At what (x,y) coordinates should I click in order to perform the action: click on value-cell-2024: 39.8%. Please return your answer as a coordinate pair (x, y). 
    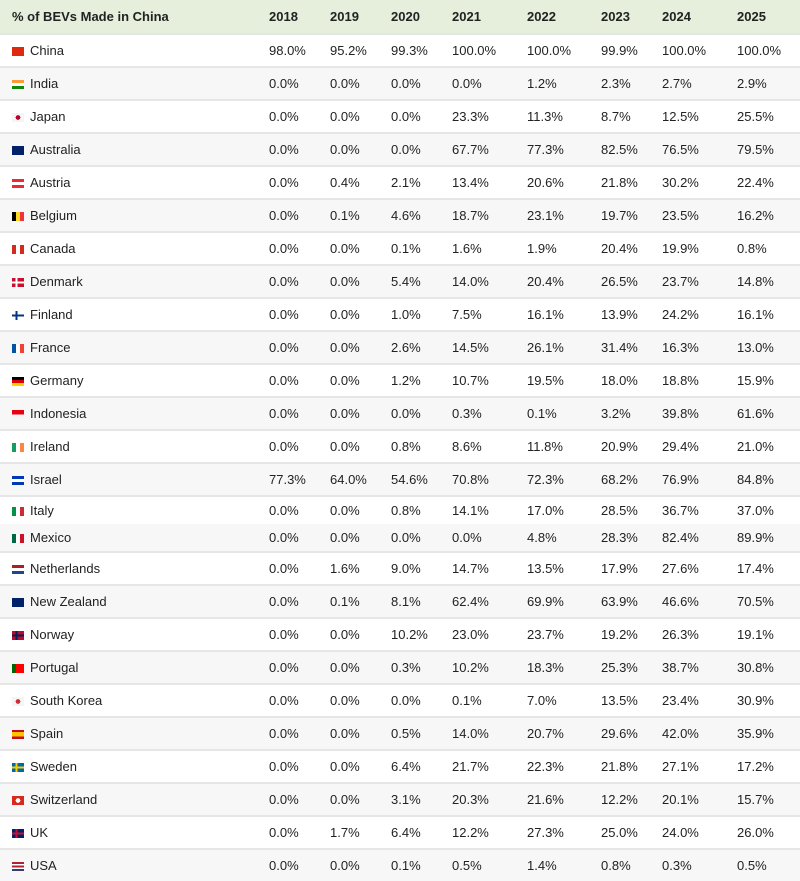
    Looking at the image, I should click on (699, 413).